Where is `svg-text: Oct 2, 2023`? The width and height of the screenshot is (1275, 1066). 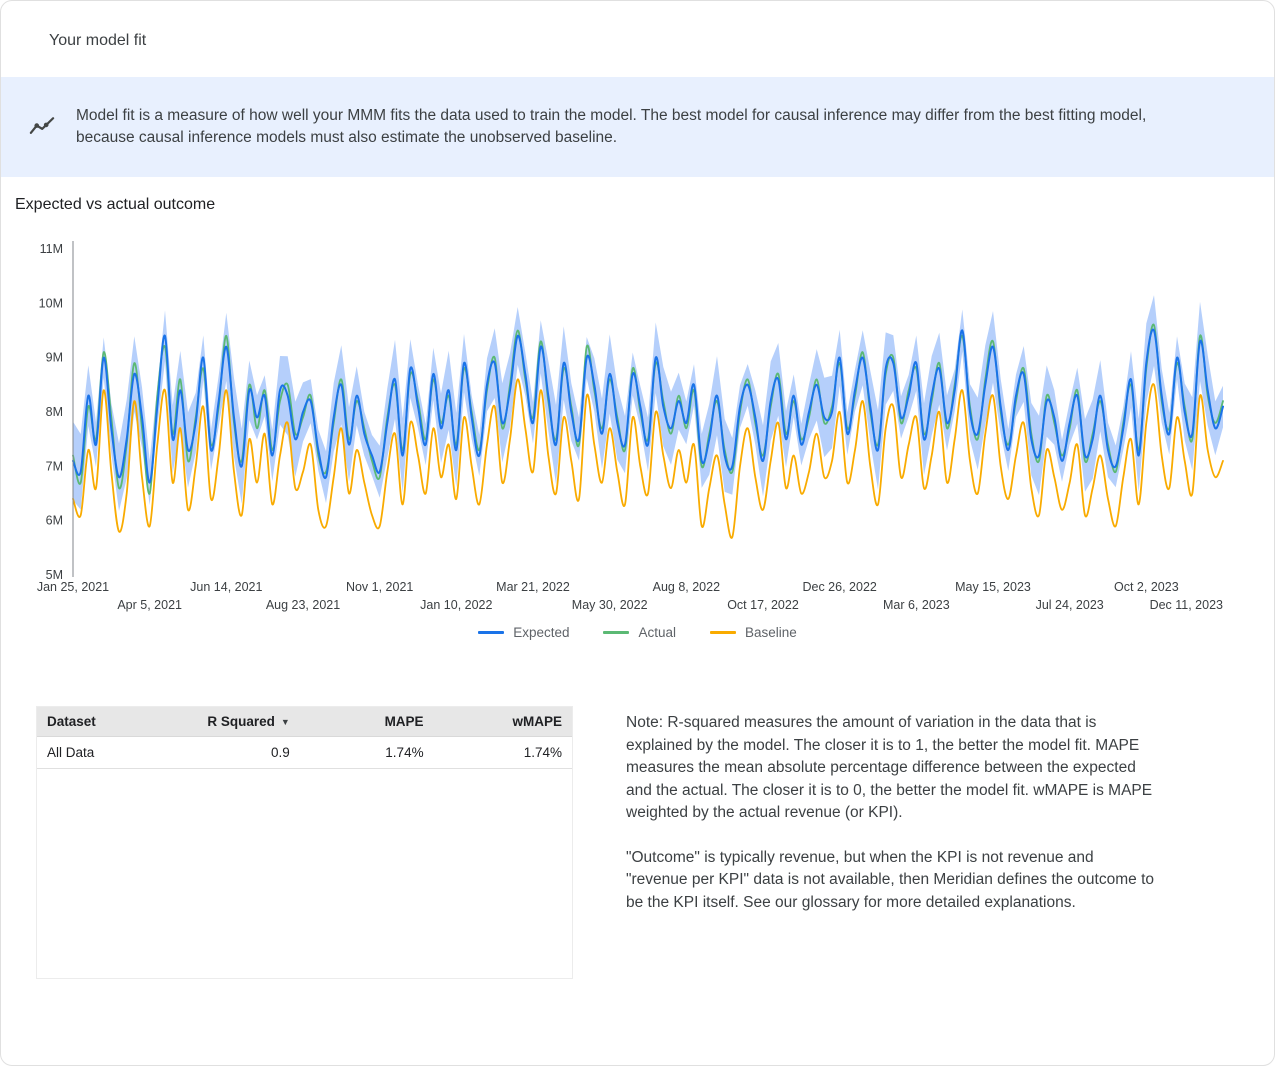 svg-text: Oct 2, 2023 is located at coordinates (1146, 587).